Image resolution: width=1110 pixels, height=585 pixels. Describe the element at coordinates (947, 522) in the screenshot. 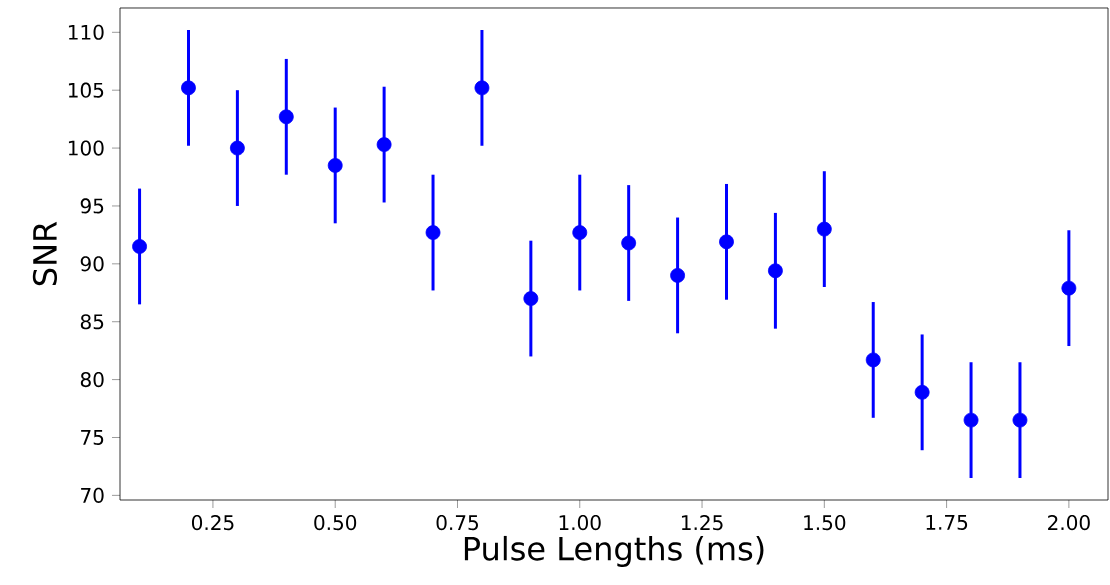

I see `x-tick-label: 1.75` at that location.